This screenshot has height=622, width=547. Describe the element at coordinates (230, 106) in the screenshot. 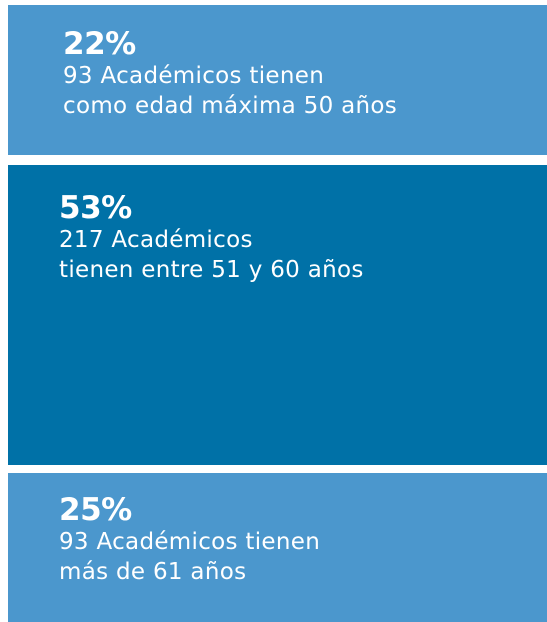

I see `description: como edad máxima 50 años` at that location.